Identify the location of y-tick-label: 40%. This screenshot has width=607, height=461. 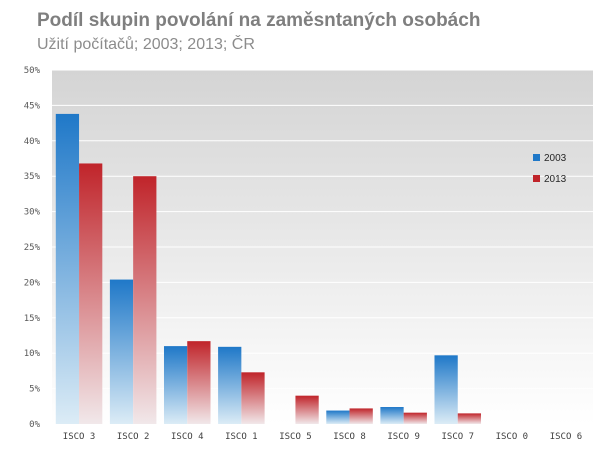
(32, 142).